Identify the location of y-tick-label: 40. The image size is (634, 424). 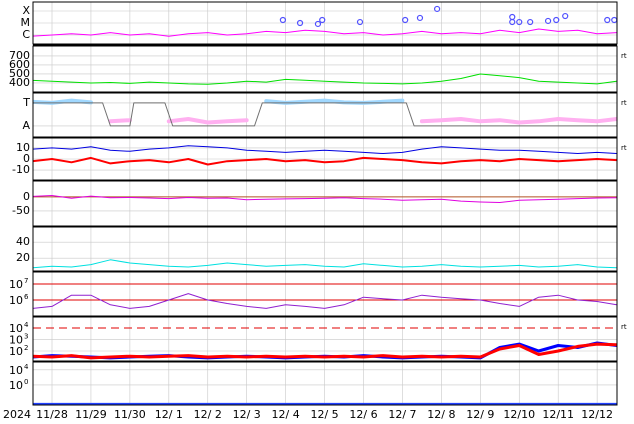
(23, 241).